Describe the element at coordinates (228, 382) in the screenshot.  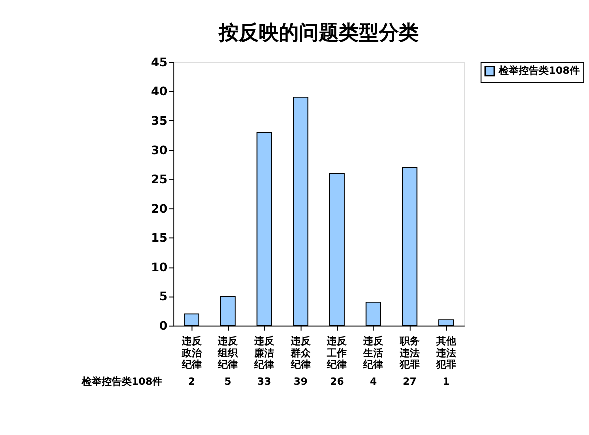
I see `data-label: 5` at that location.